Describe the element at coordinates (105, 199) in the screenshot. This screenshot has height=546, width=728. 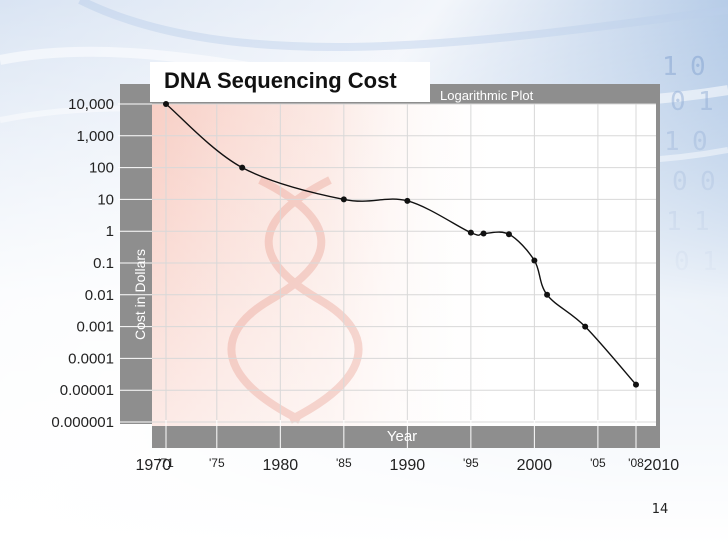
I see `y-tick-label: 10` at that location.